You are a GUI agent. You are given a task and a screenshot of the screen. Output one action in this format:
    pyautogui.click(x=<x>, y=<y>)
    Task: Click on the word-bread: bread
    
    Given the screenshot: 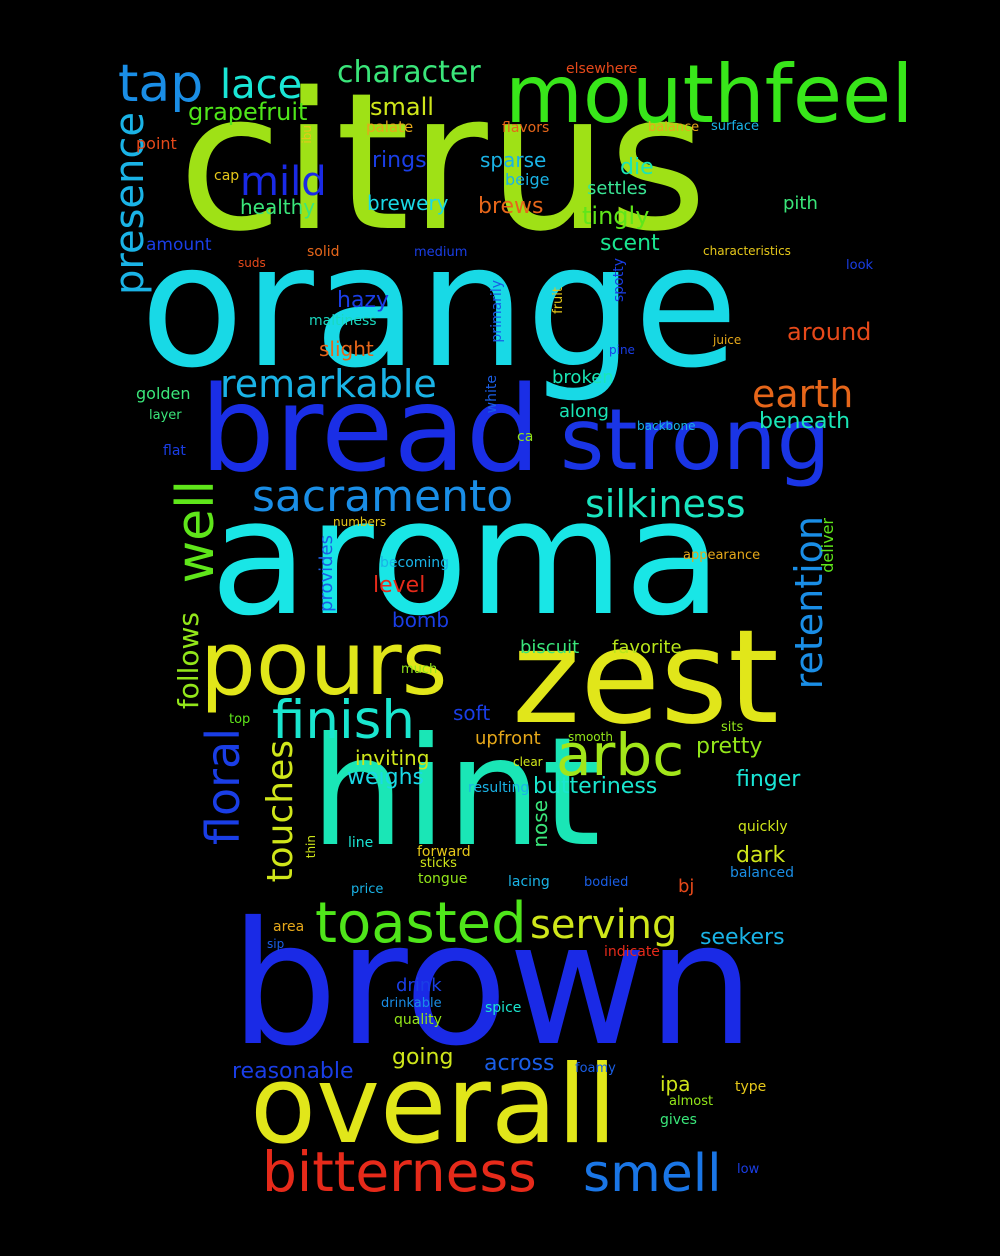 What is the action you would take?
    pyautogui.click(x=370, y=429)
    